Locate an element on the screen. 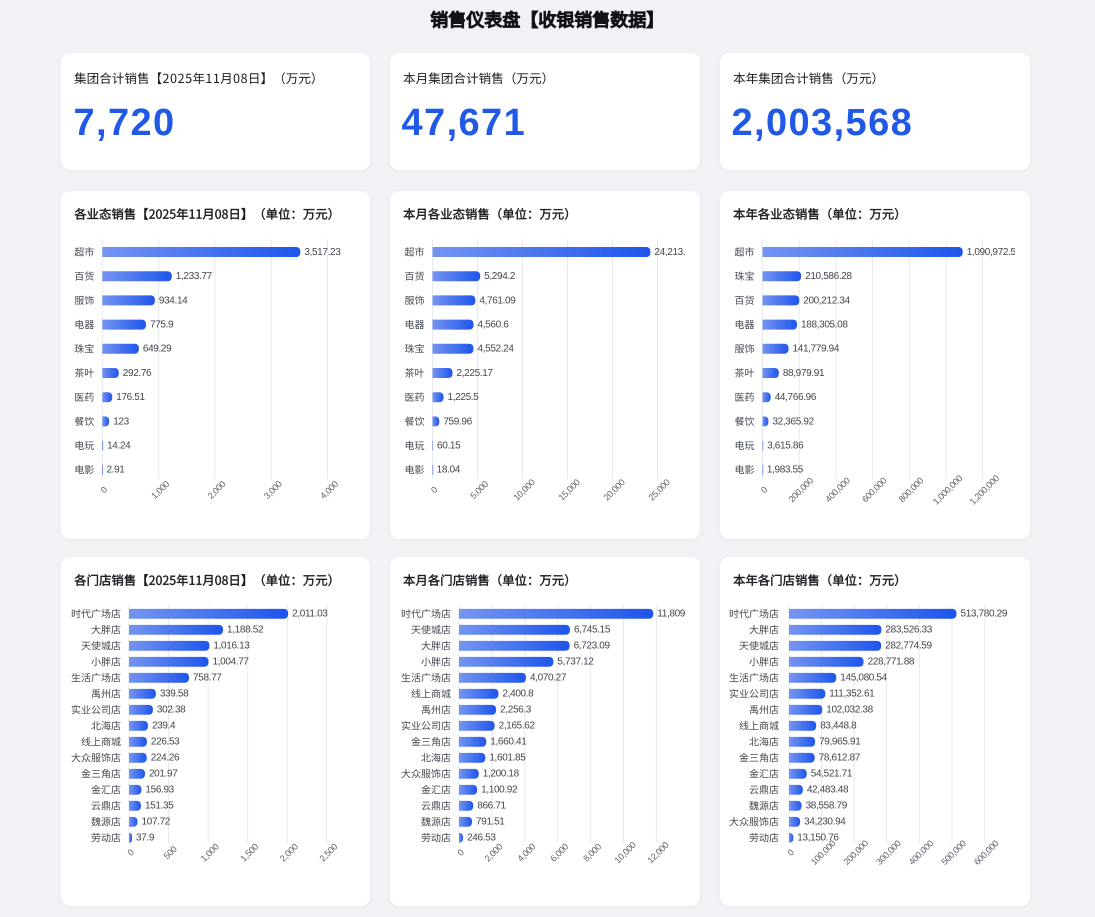 This screenshot has width=1095, height=917. svg-text: 6,000 is located at coordinates (559, 852).